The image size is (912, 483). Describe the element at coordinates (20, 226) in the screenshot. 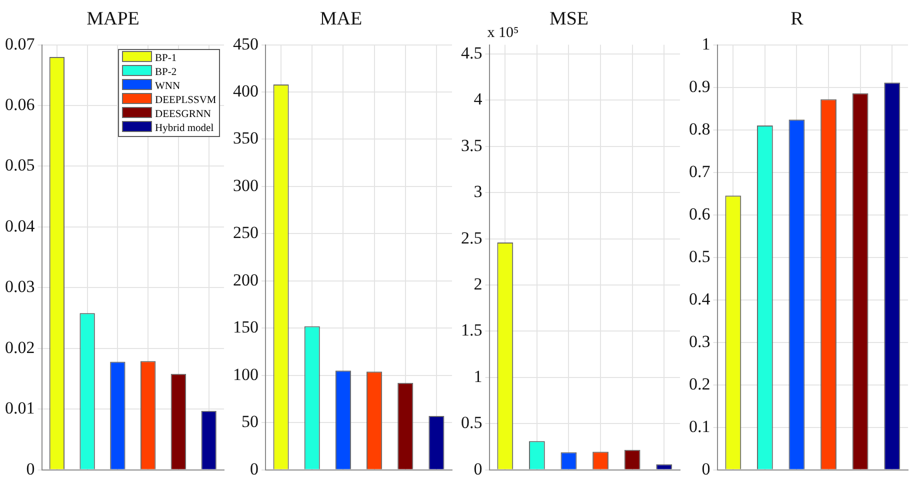

I see `y-tick-label: 0.04` at that location.